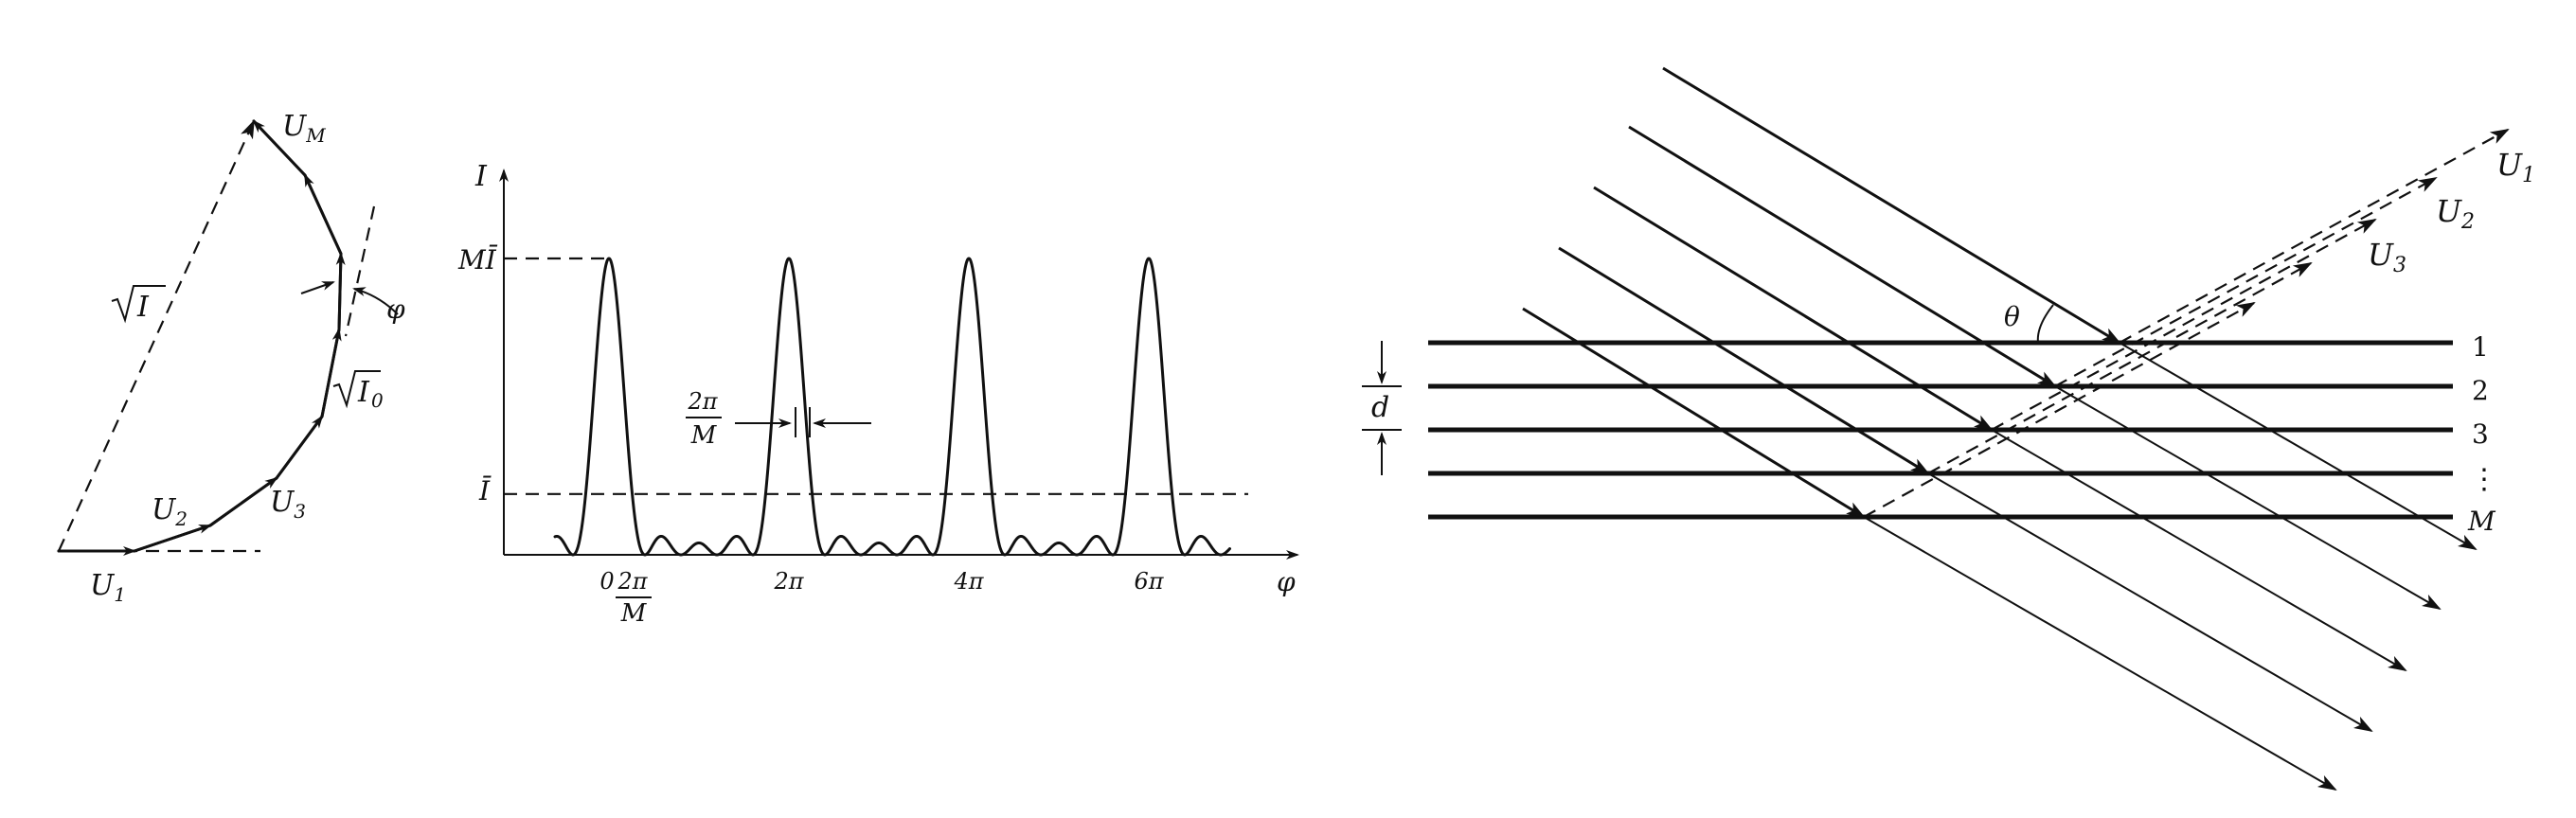 This screenshot has height=818, width=2576. What do you see at coordinates (2045, 324) in the screenshot?
I see `theta-arc` at bounding box center [2045, 324].